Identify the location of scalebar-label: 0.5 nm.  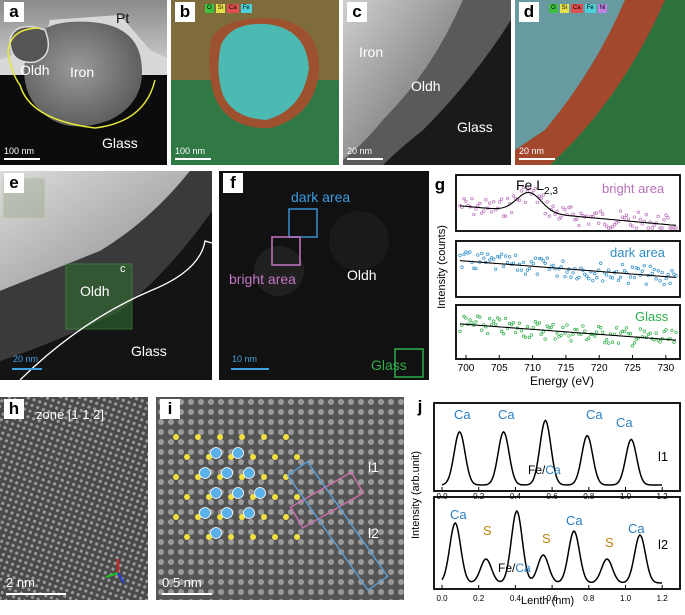
(182, 582).